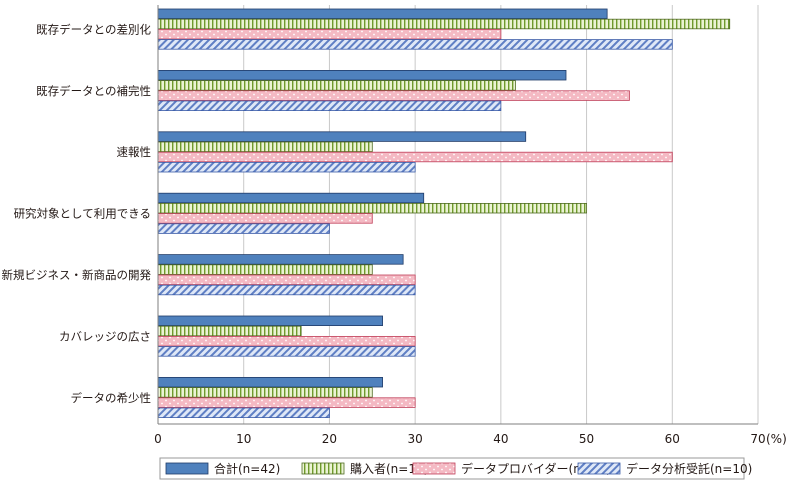 The height and width of the screenshot is (484, 786). What do you see at coordinates (134, 152) in the screenshot?
I see `category-label: 速報性` at bounding box center [134, 152].